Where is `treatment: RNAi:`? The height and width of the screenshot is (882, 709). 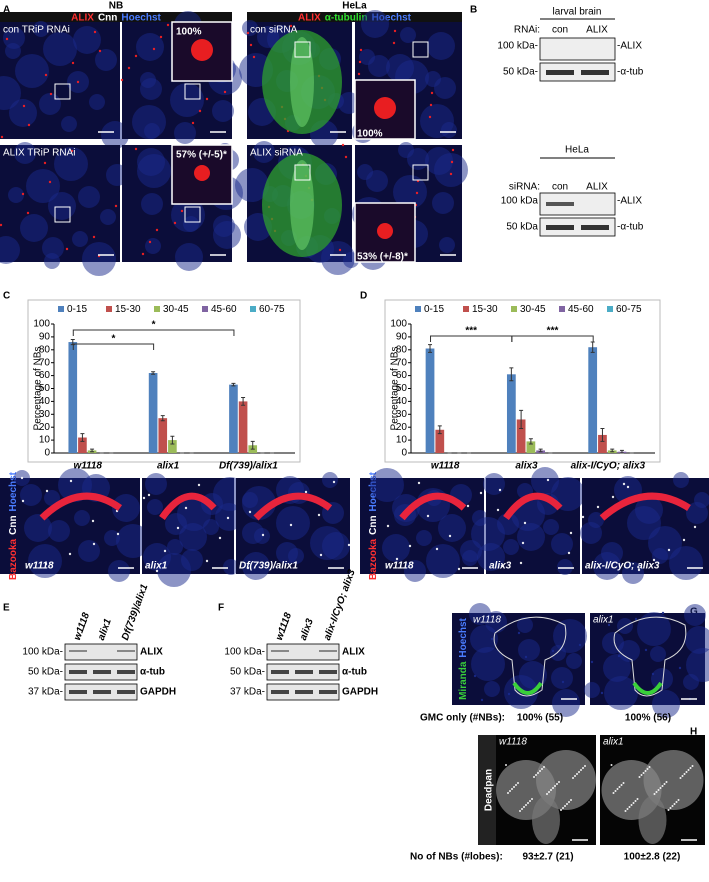
treatment: RNAi: is located at coordinates (527, 30).